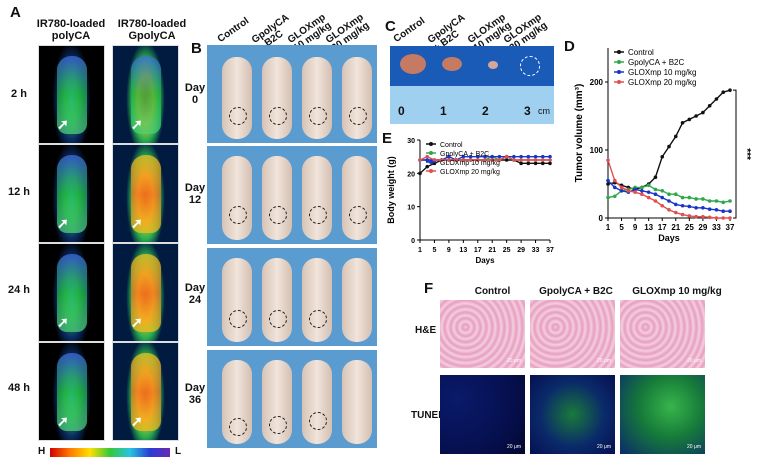 The height and width of the screenshot is (468, 767). Describe the element at coordinates (536, 250) in the screenshot. I see `x-tick-label: 33` at that location.